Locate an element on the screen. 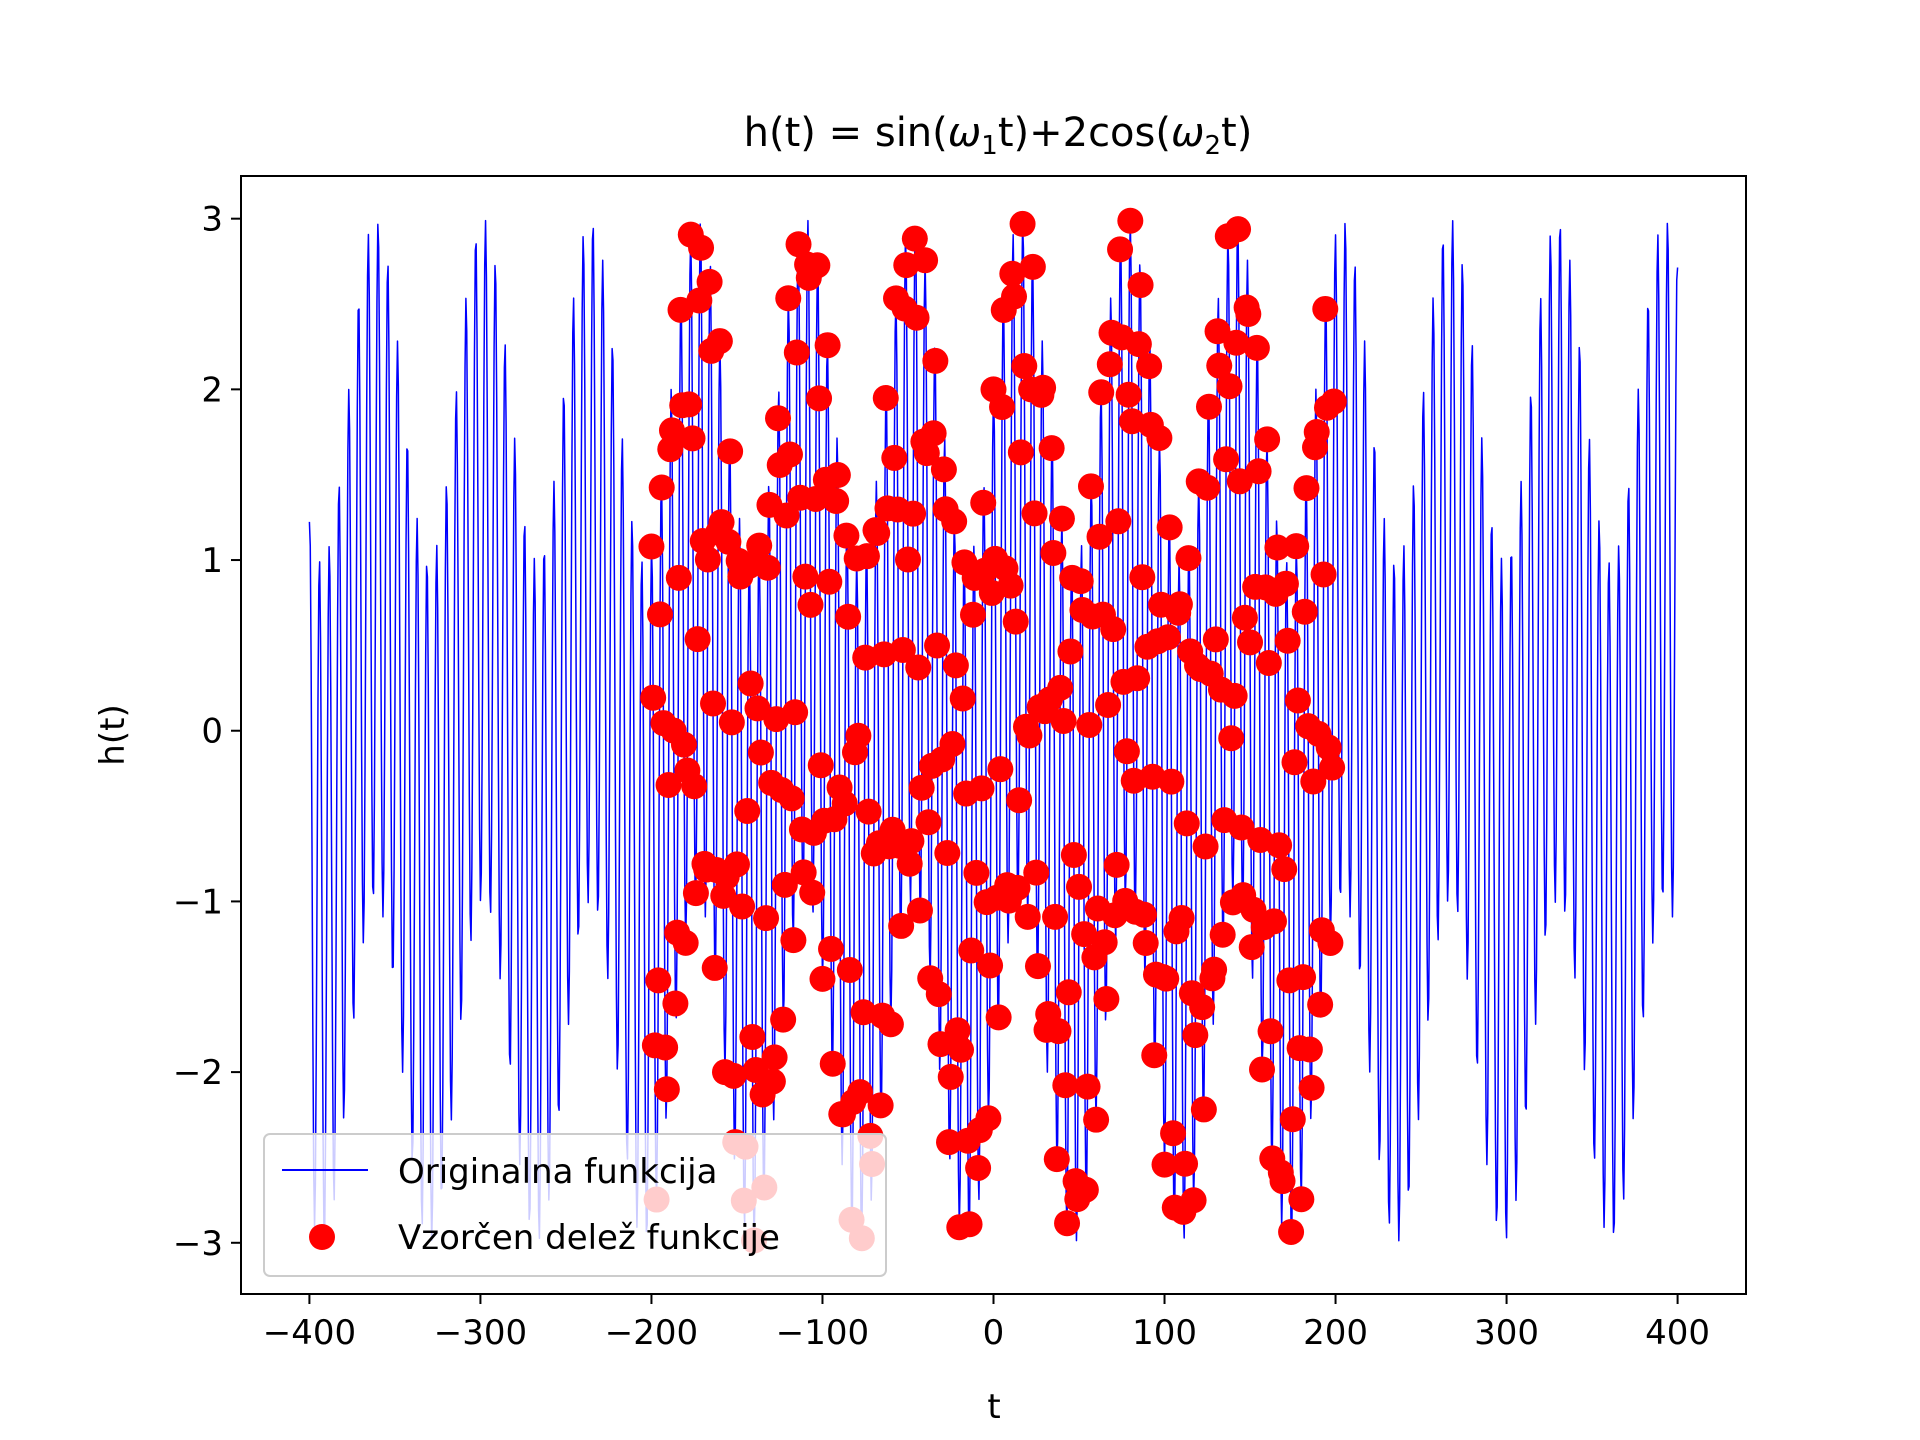 The height and width of the screenshot is (1440, 1920). legend-box is located at coordinates (575, 1205).